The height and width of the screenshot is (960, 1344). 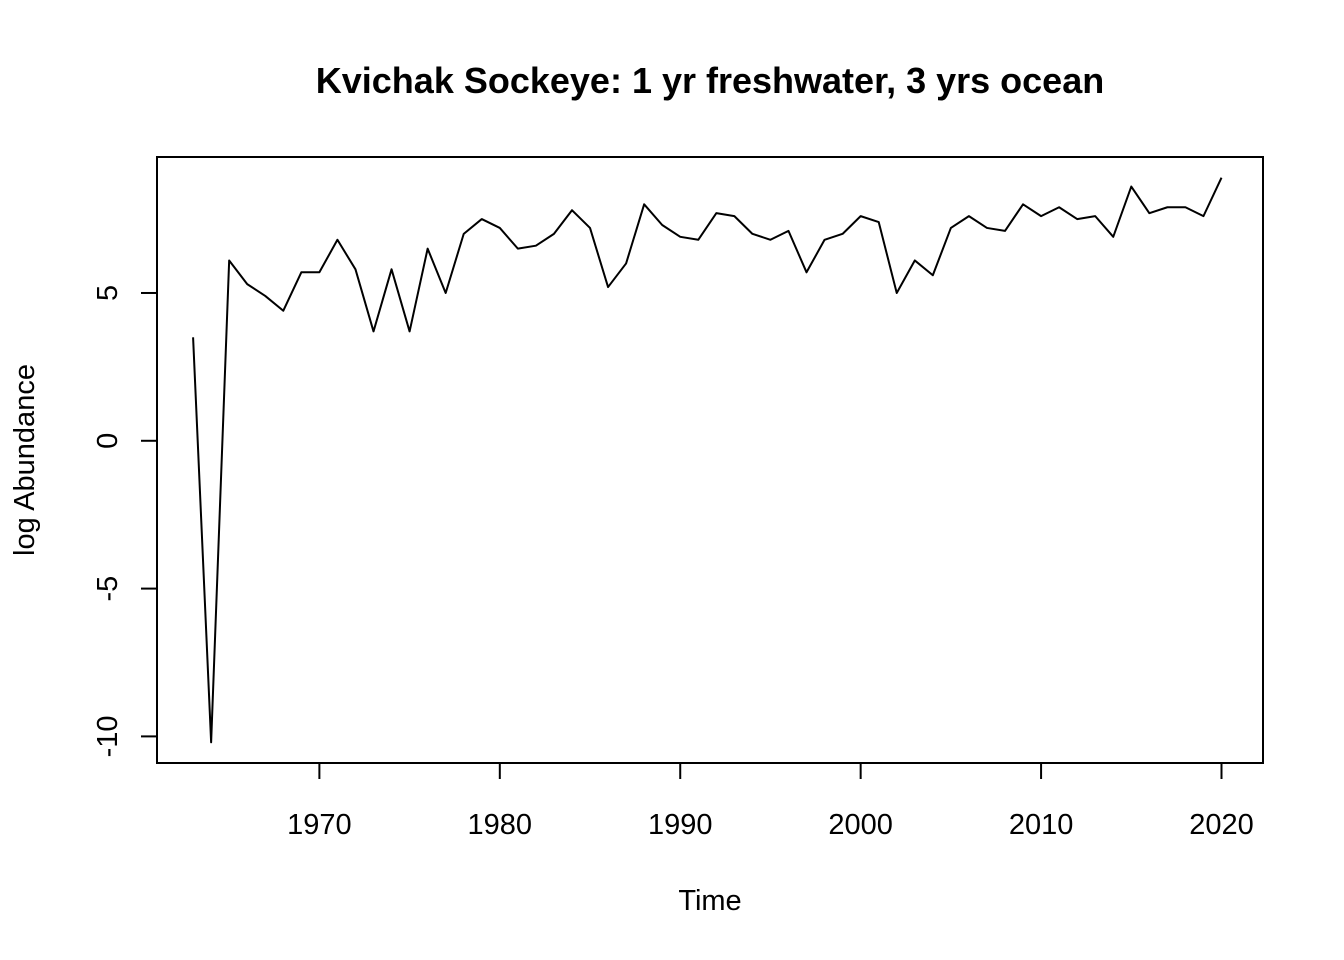 I want to click on x-tick-label: 2020, so click(x=1221, y=825).